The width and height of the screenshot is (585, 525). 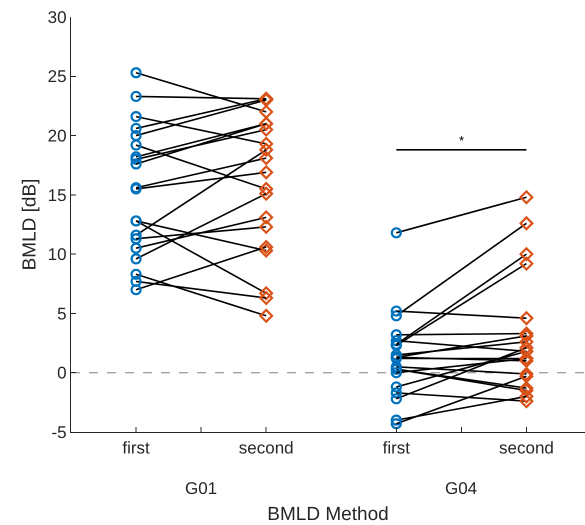 I want to click on x-axis-title: BMLD Method, so click(x=328, y=514).